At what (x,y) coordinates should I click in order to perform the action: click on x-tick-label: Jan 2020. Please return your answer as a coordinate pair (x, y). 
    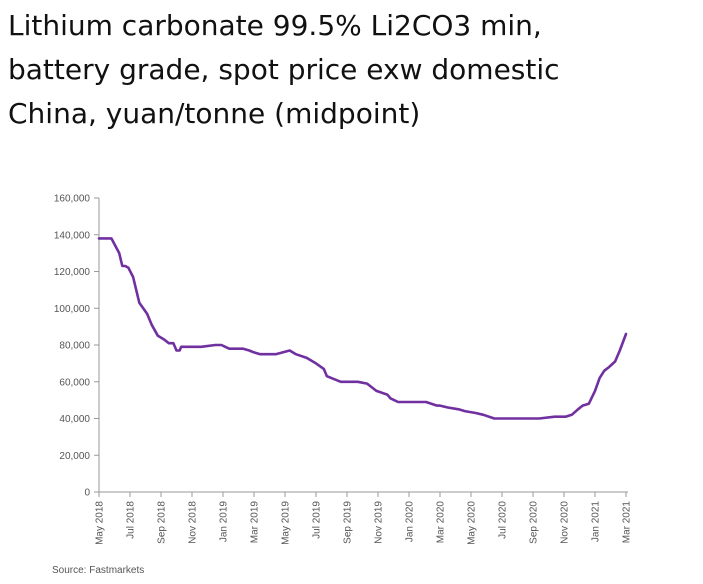
    Looking at the image, I should click on (410, 522).